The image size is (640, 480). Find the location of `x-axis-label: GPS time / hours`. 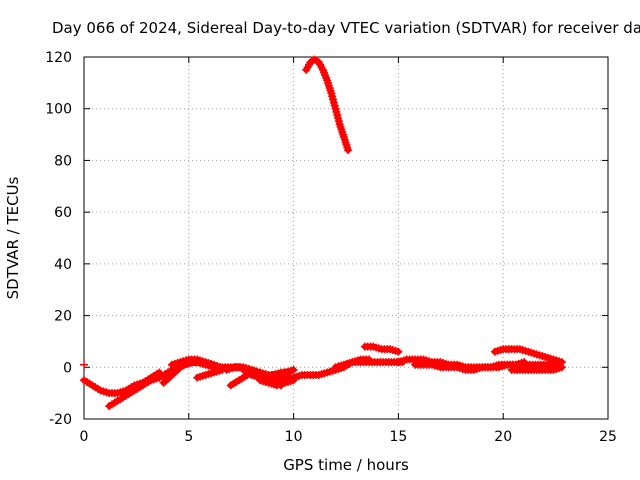

x-axis-label: GPS time / hours is located at coordinates (346, 465).